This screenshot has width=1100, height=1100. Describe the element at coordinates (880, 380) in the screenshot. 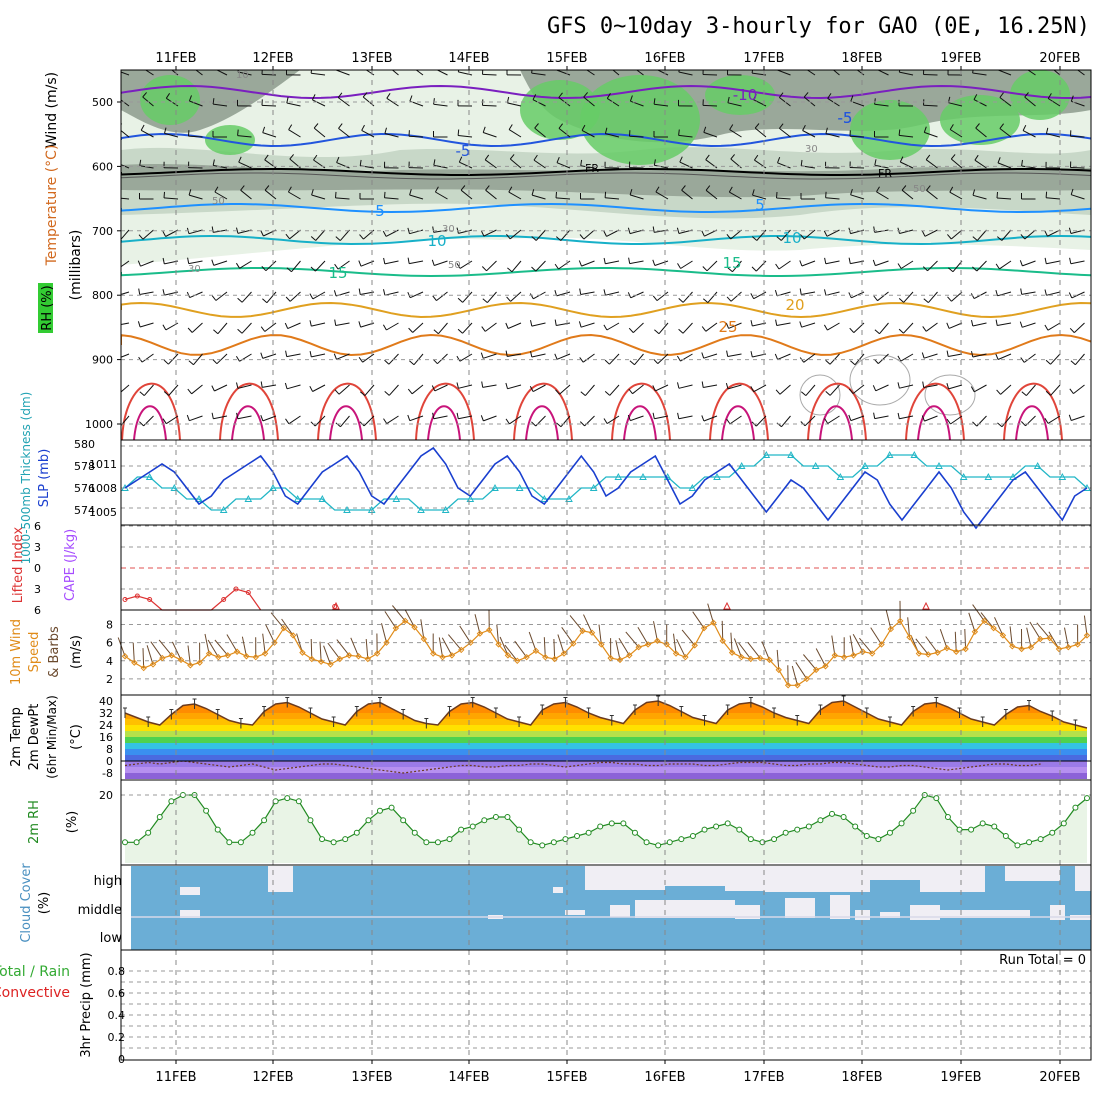

I see `rh-contour` at that location.